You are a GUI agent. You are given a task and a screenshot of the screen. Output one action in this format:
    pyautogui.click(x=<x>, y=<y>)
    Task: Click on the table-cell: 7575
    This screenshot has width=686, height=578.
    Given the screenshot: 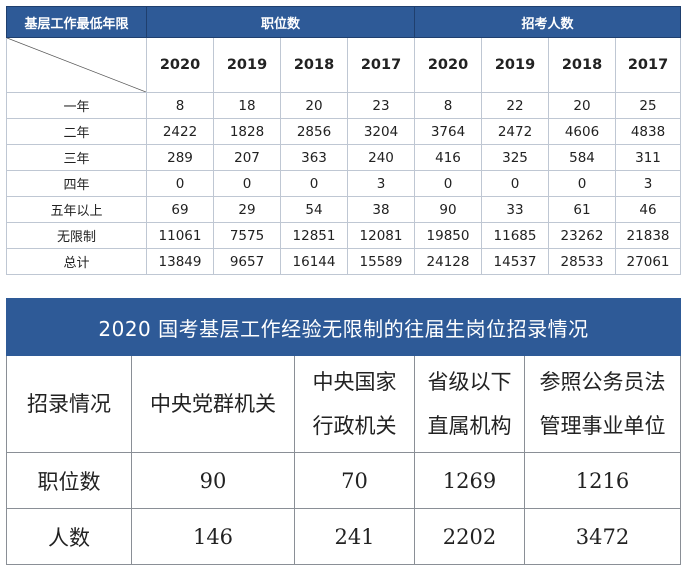 What is the action you would take?
    pyautogui.click(x=247, y=235)
    